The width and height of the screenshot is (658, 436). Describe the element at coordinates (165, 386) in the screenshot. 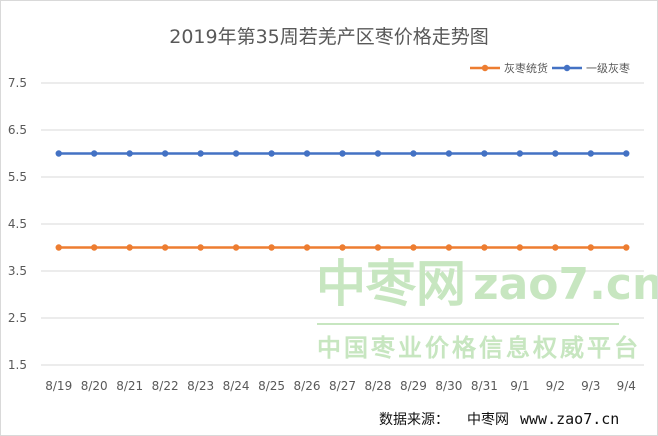

I see `x-tick-label: 8/22` at that location.